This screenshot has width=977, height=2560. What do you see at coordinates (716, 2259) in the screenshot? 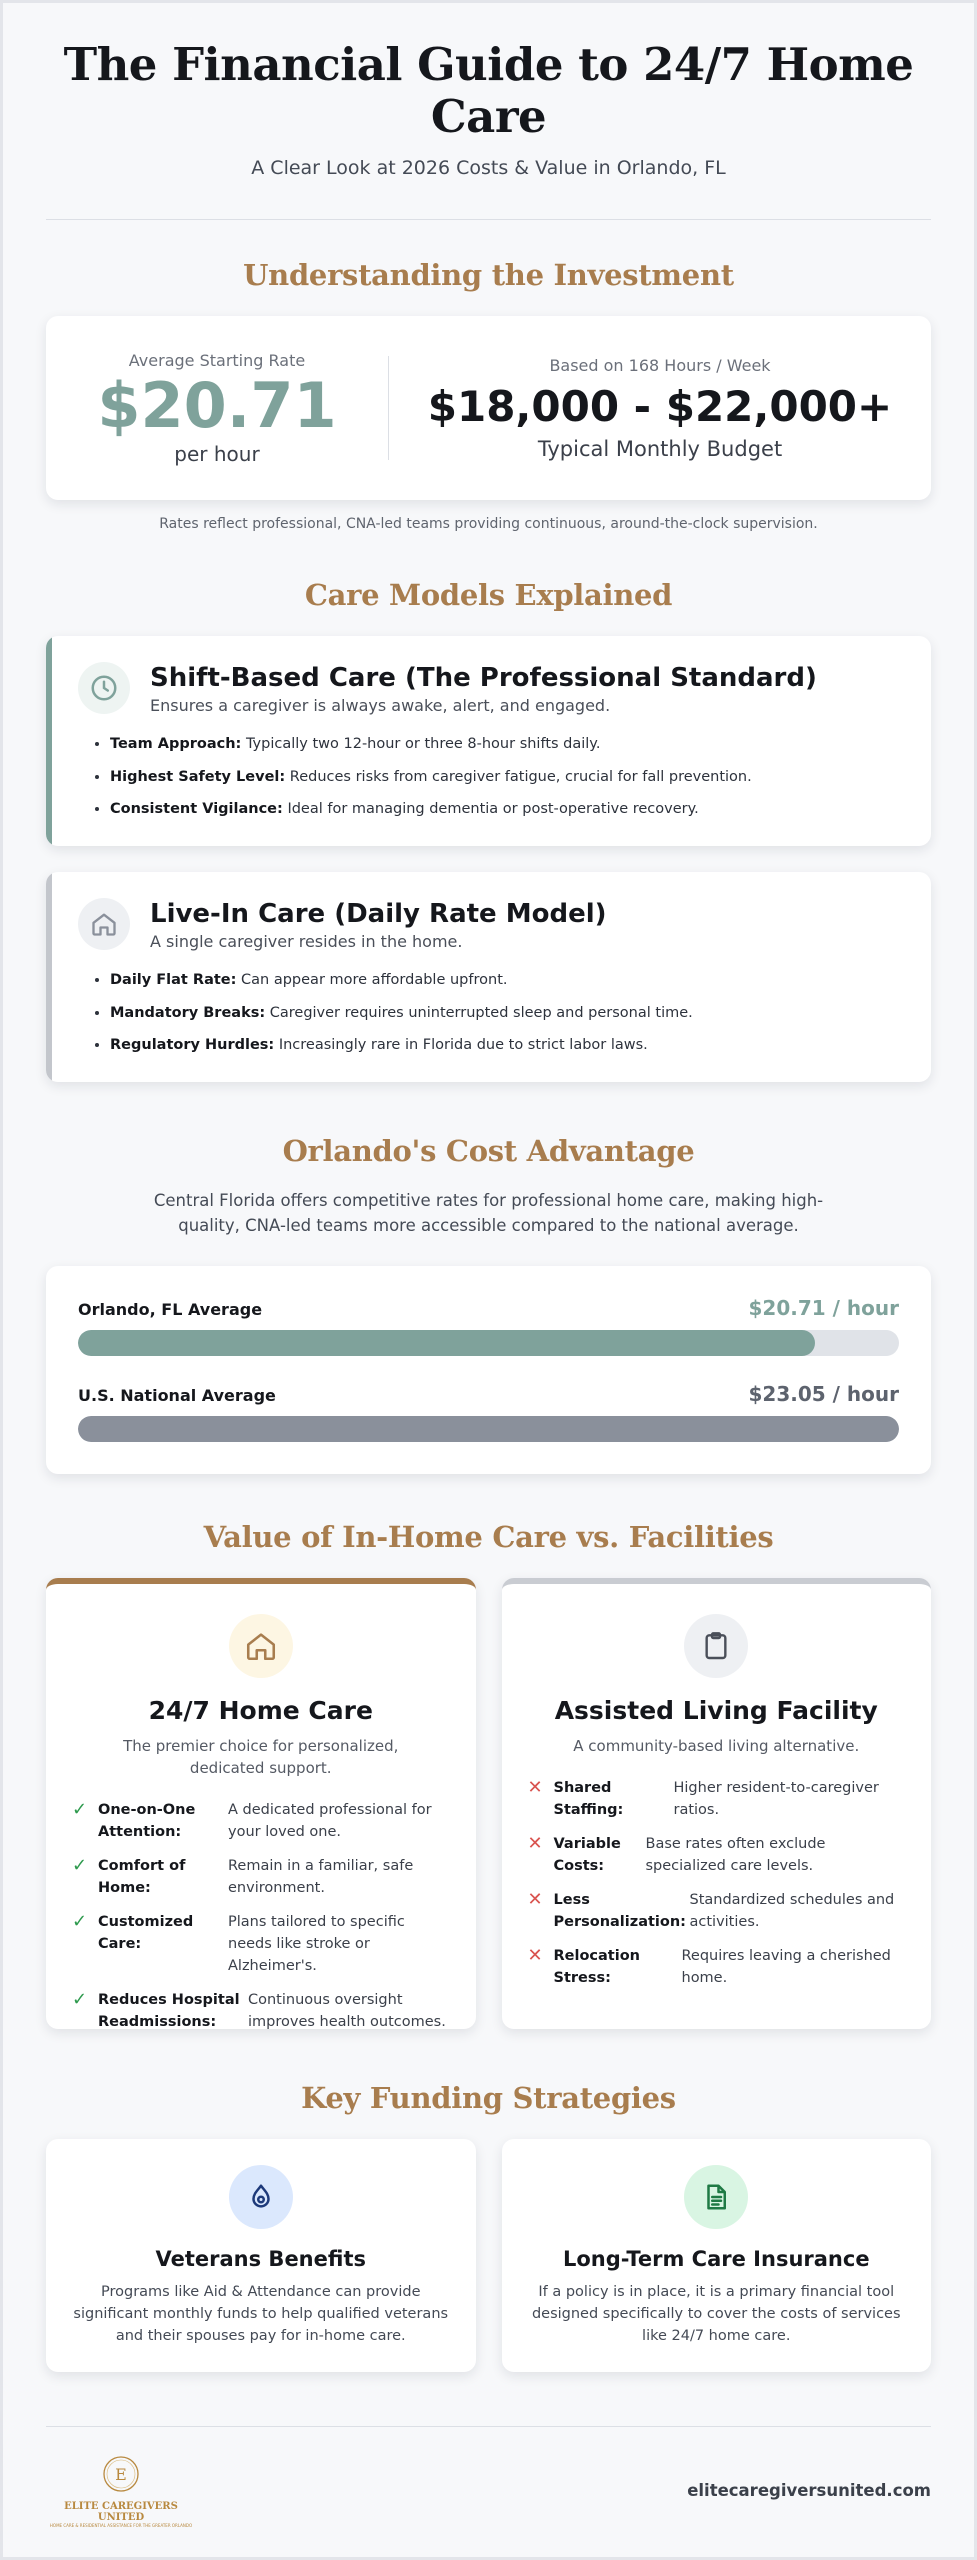
I see `ltc-insurance-title: Long-Term Care Insurance` at bounding box center [716, 2259].